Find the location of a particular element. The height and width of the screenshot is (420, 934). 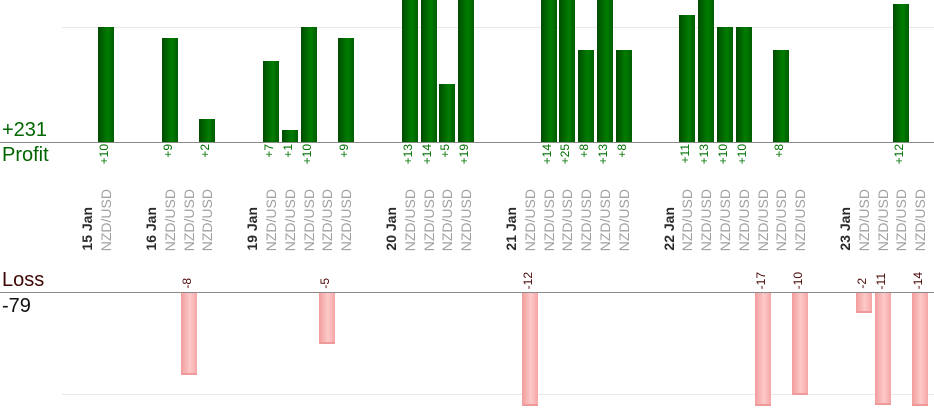

loss-total-label: -79 is located at coordinates (16, 306).